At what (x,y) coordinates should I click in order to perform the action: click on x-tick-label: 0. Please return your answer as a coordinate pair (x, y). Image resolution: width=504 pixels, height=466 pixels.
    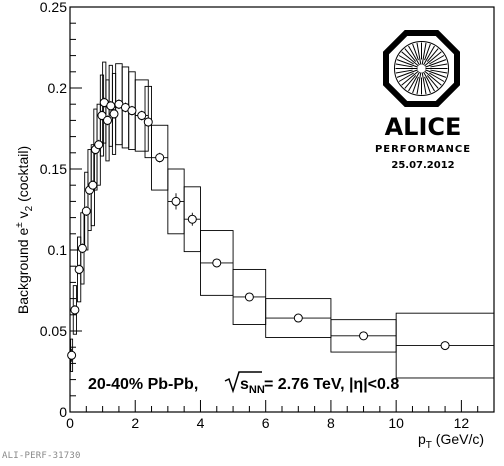
    Looking at the image, I should click on (70, 423).